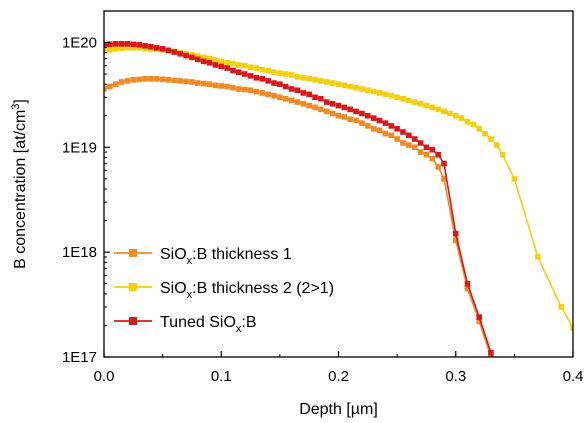 This screenshot has width=587, height=423. I want to click on x-tick-label: 0.3, so click(455, 376).